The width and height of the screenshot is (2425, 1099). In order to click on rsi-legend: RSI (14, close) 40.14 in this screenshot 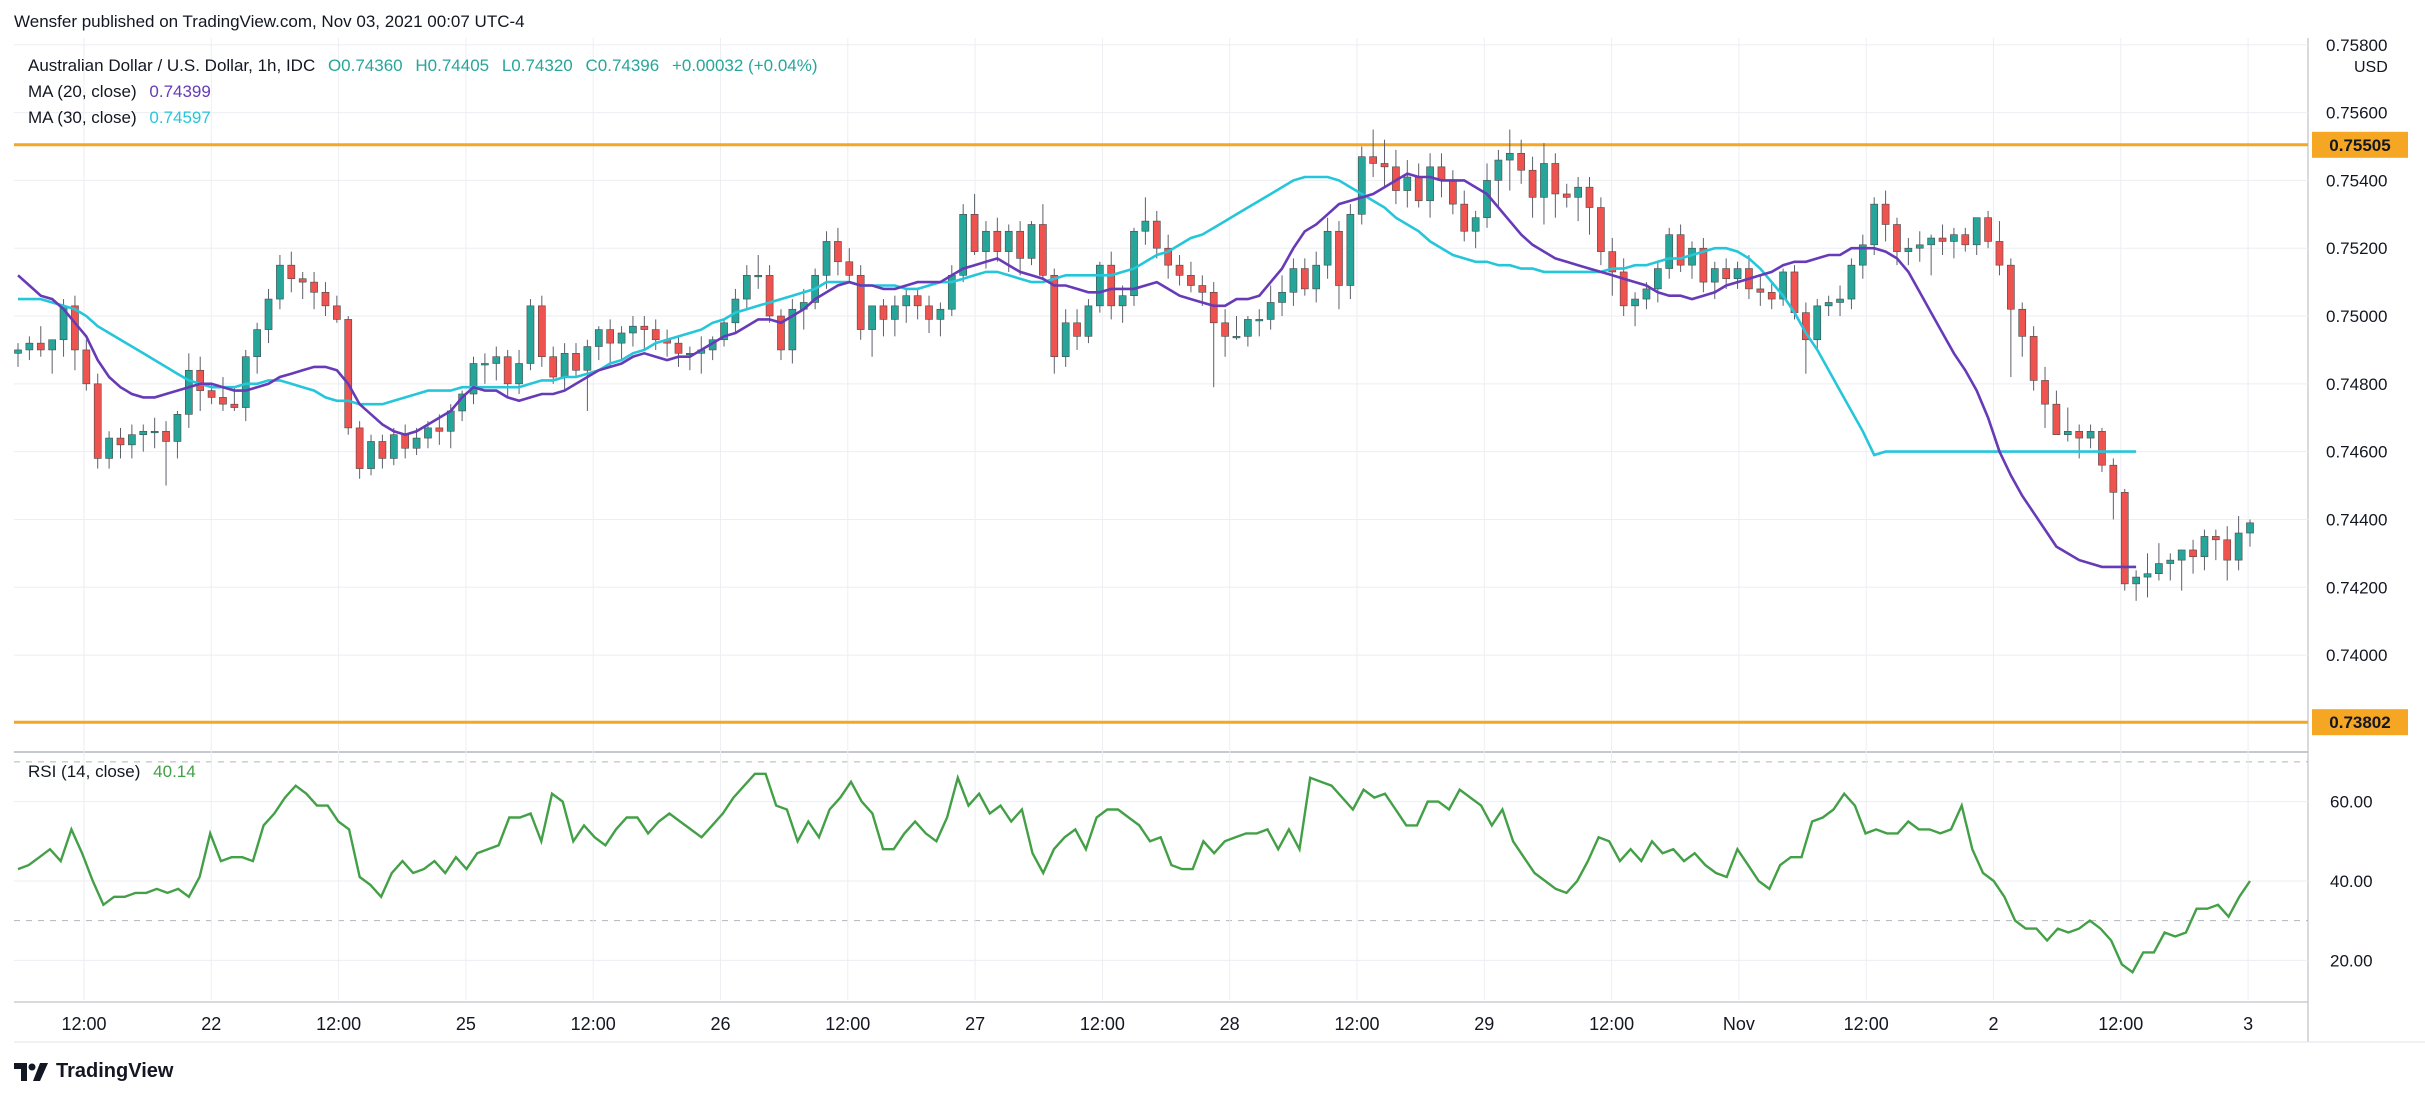, I will do `click(116, 772)`.